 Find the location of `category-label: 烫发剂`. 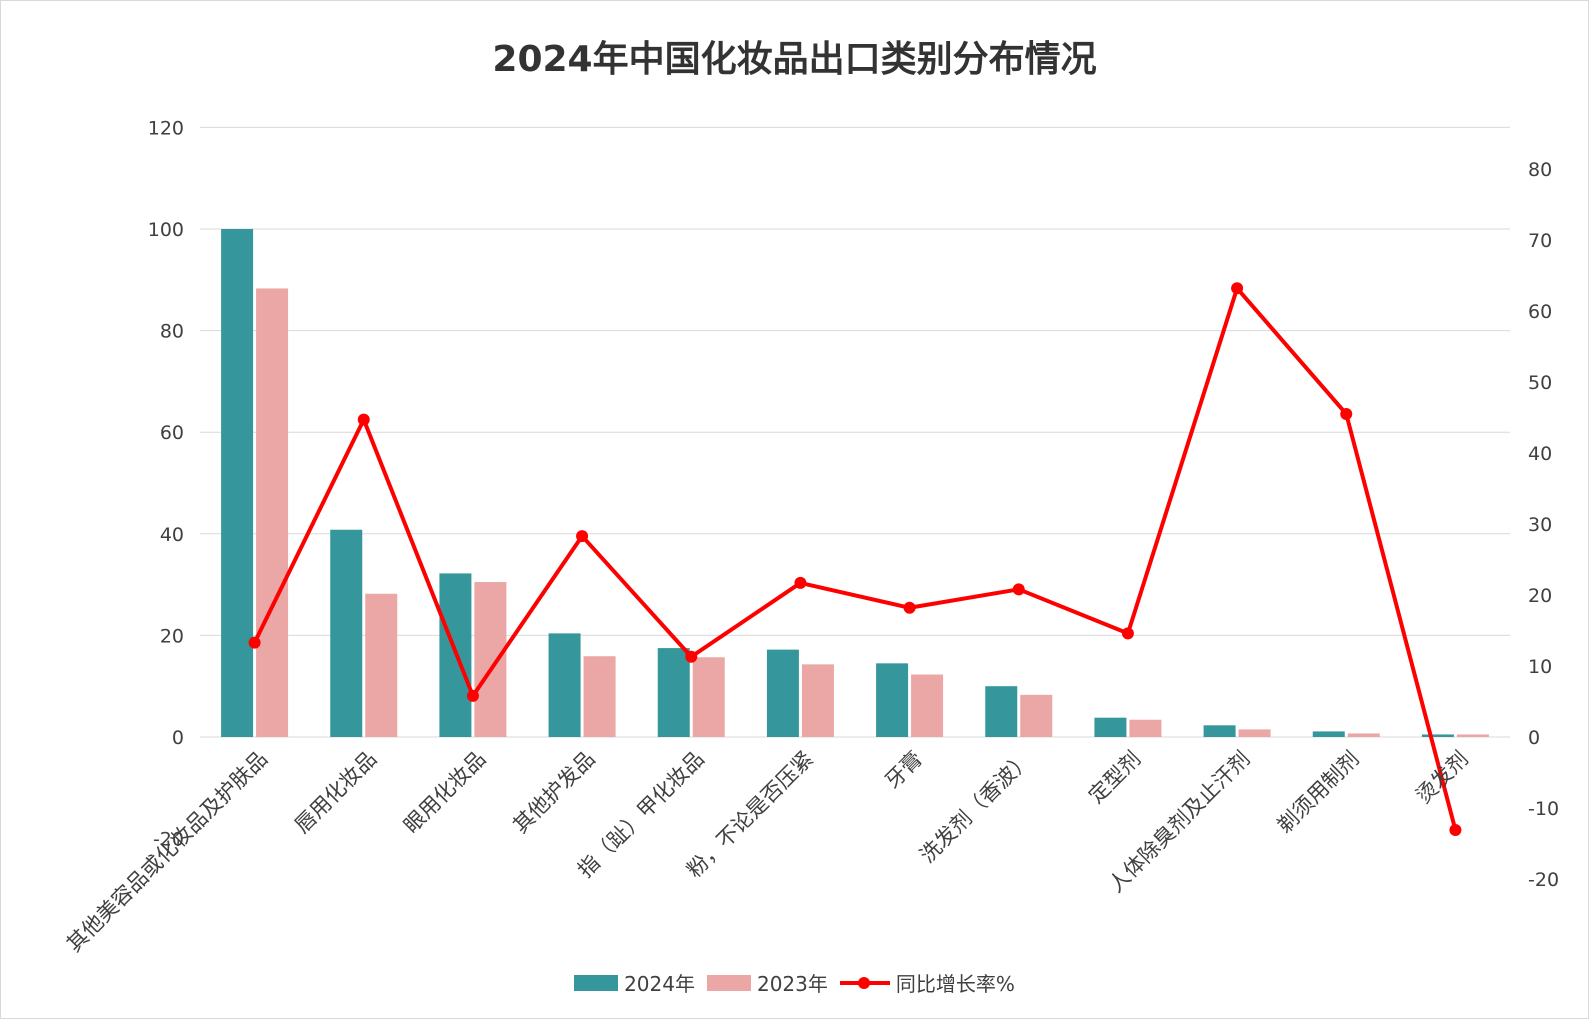

category-label: 烫发剂 is located at coordinates (1442, 778).